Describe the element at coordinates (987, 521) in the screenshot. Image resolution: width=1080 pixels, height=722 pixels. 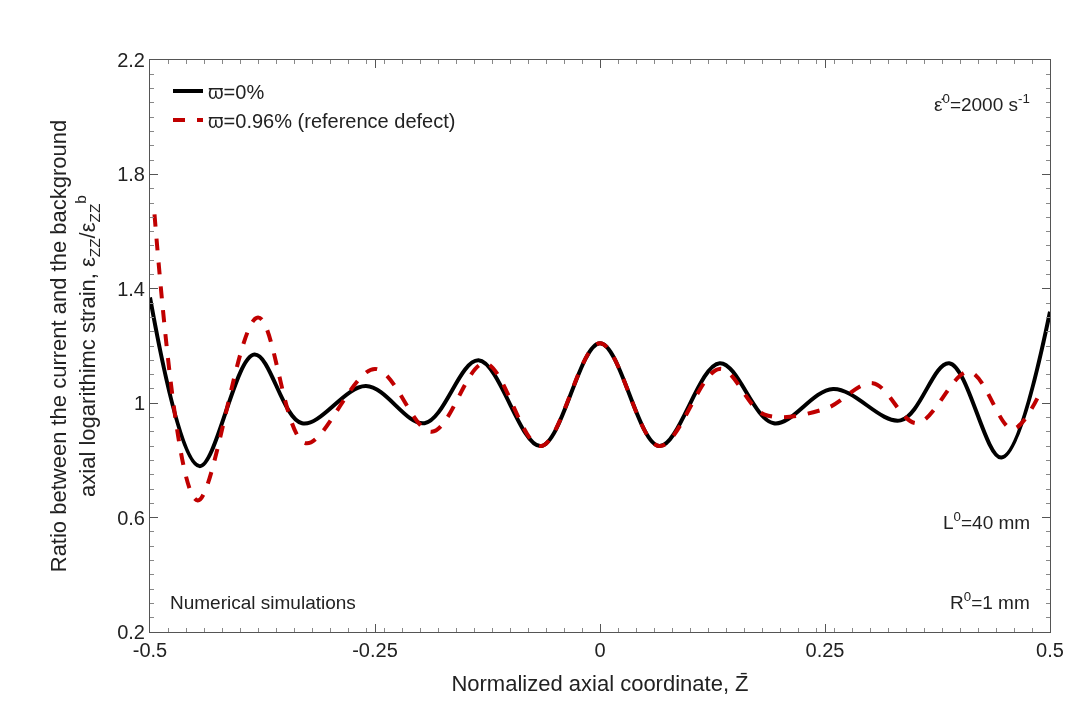
I see `annotation: L$^{0}$=40 mm` at that location.